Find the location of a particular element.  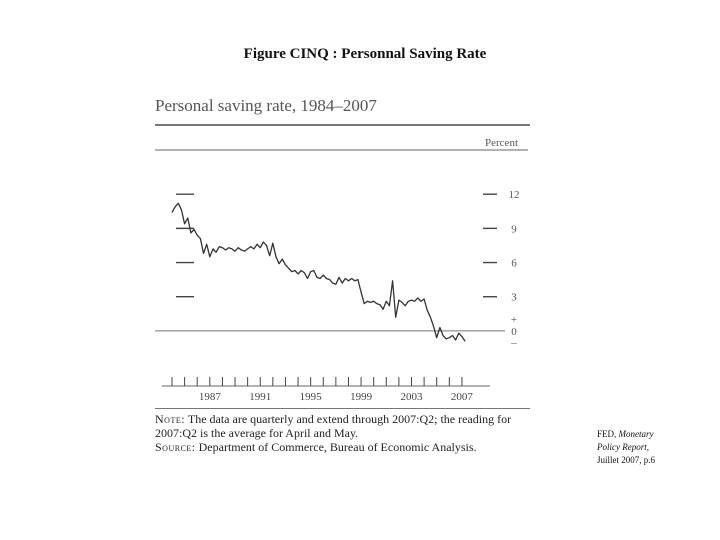

citation-title-part-1: Monetary is located at coordinates (636, 434).